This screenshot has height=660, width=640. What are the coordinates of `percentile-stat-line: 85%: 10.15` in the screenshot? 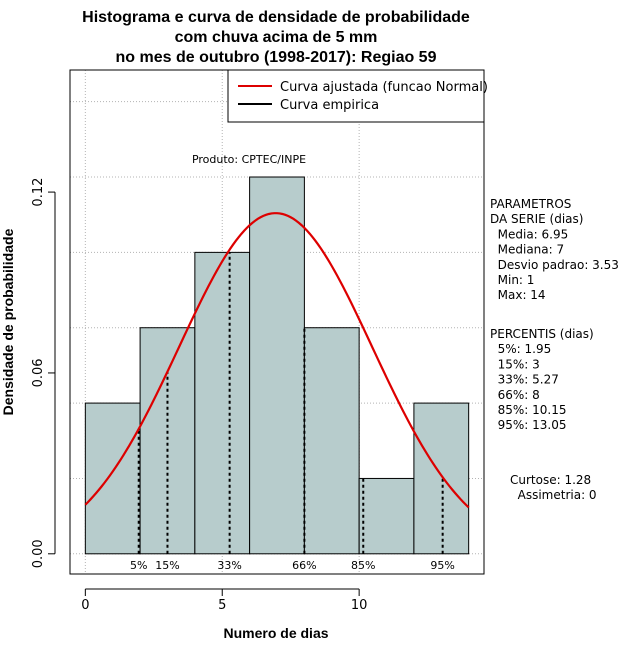 It's located at (528, 410).